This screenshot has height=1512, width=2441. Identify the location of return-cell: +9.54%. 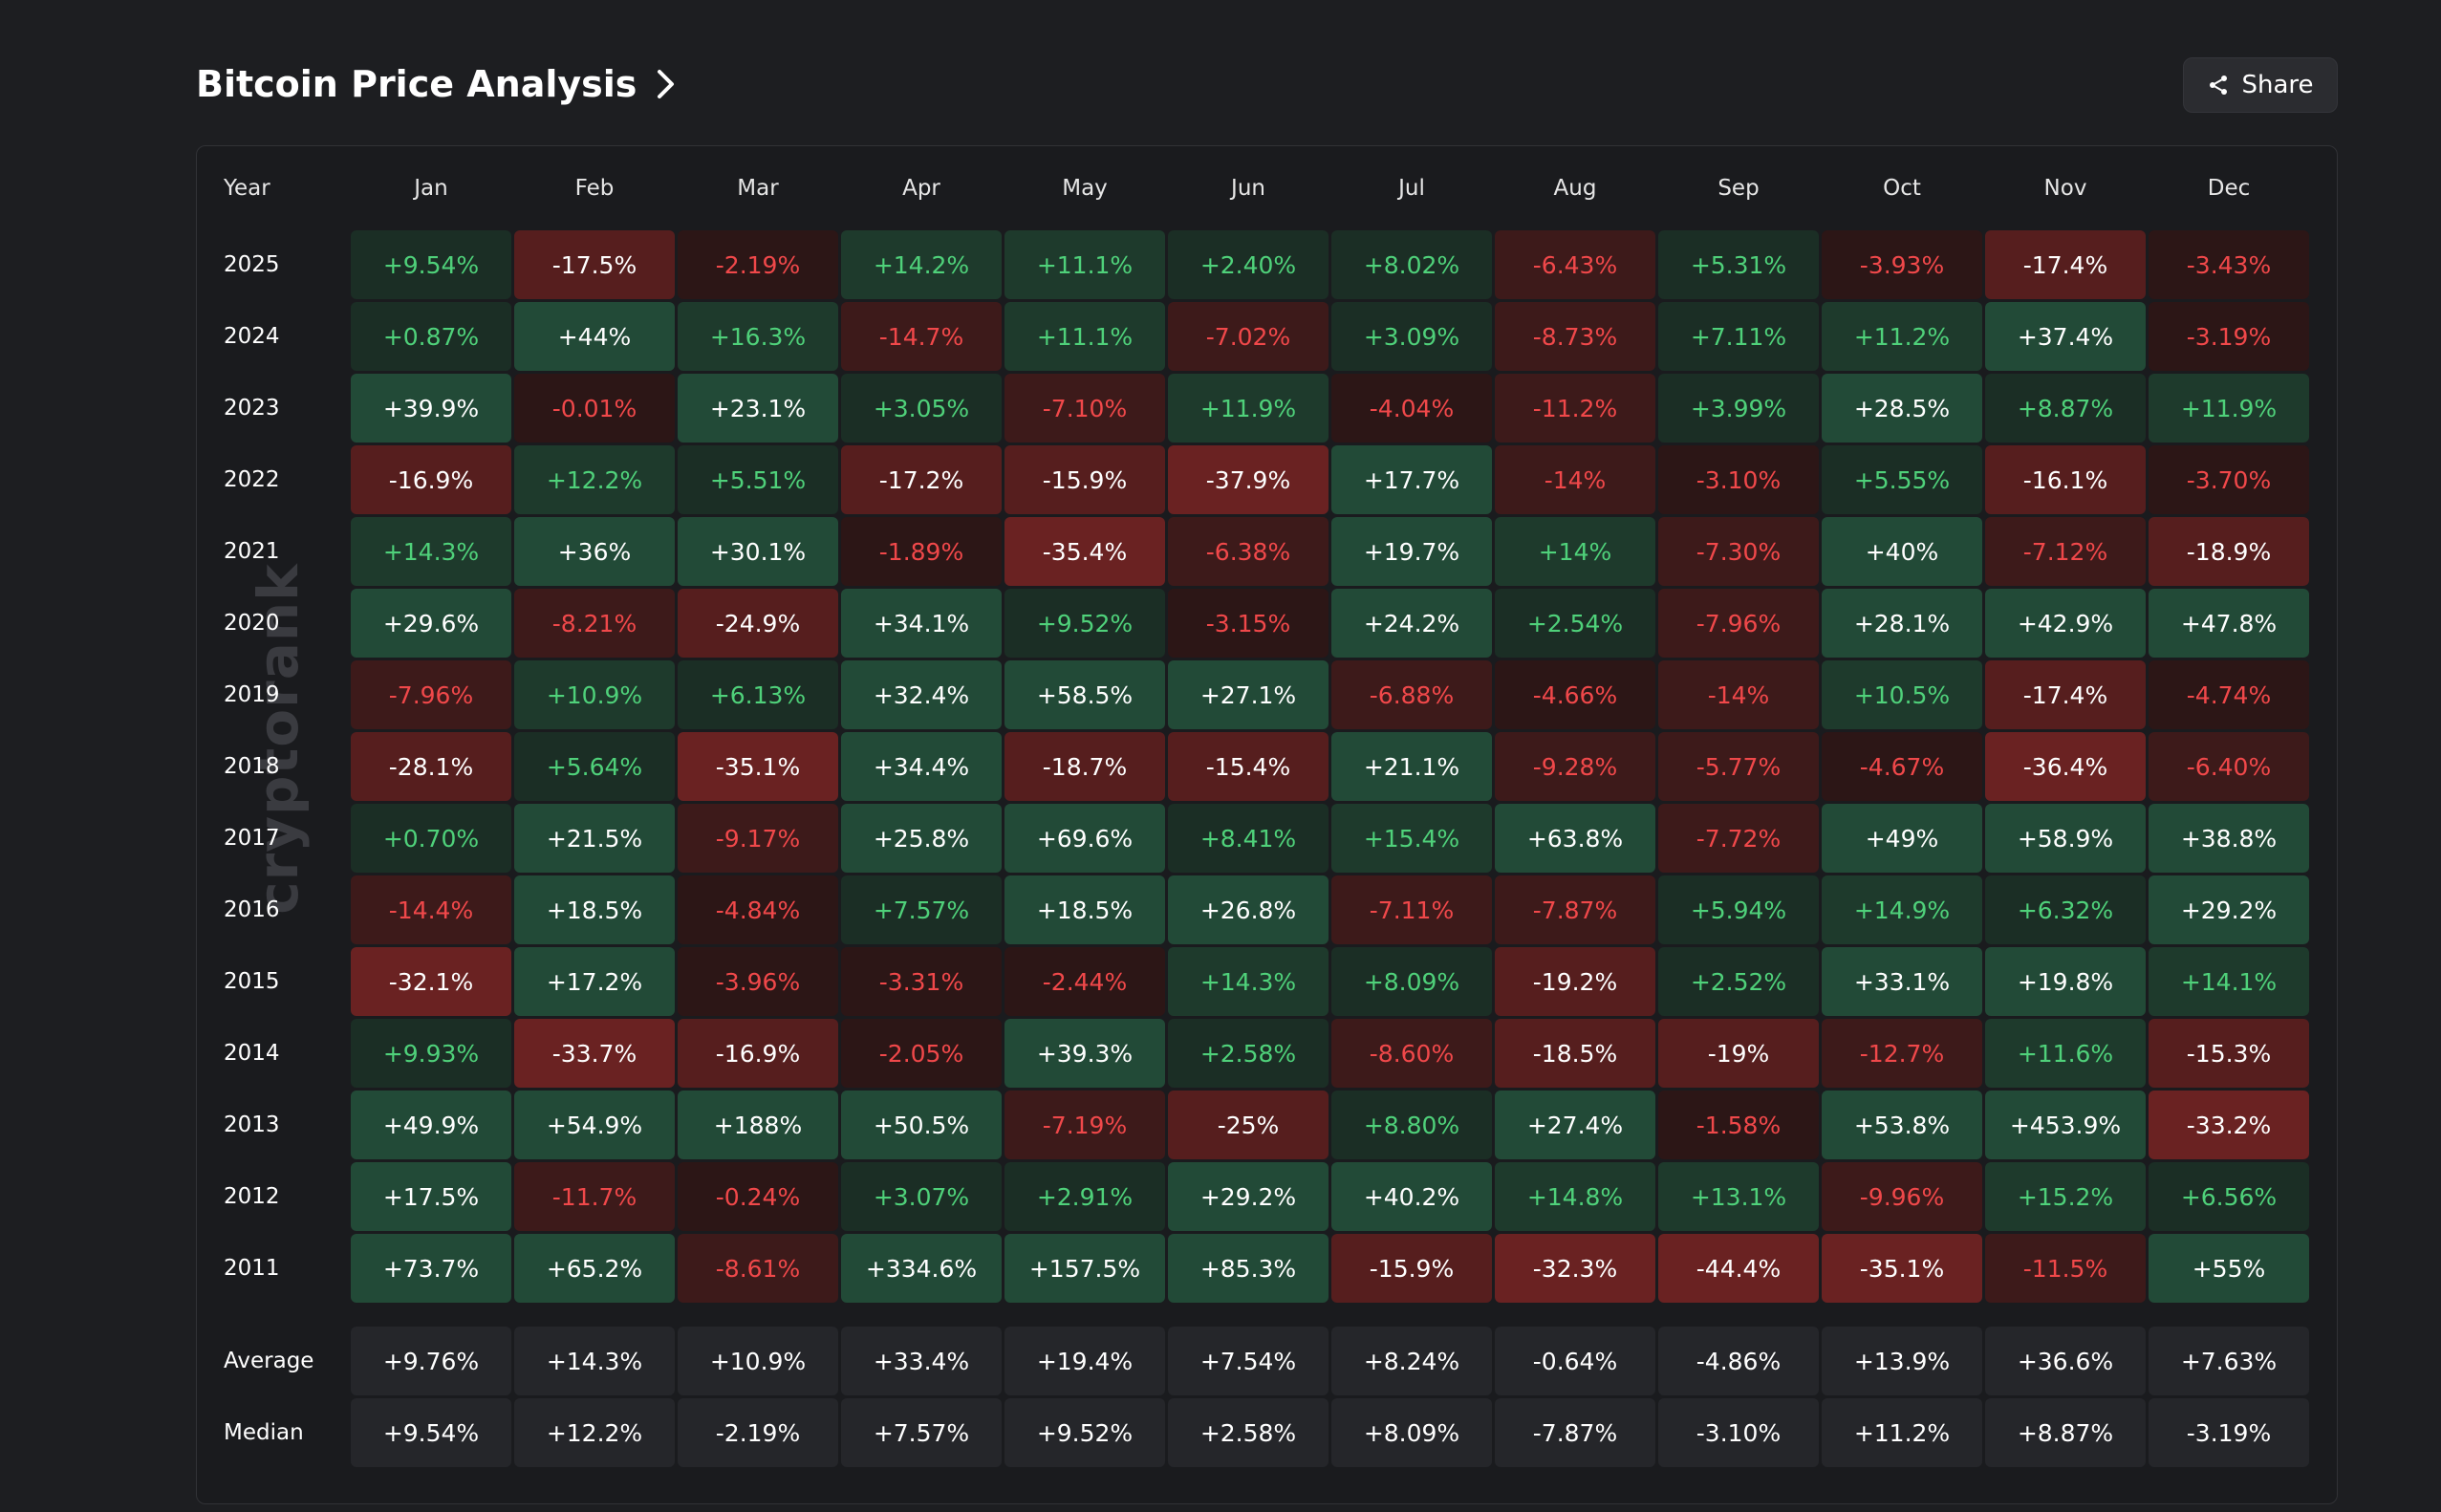
(431, 264).